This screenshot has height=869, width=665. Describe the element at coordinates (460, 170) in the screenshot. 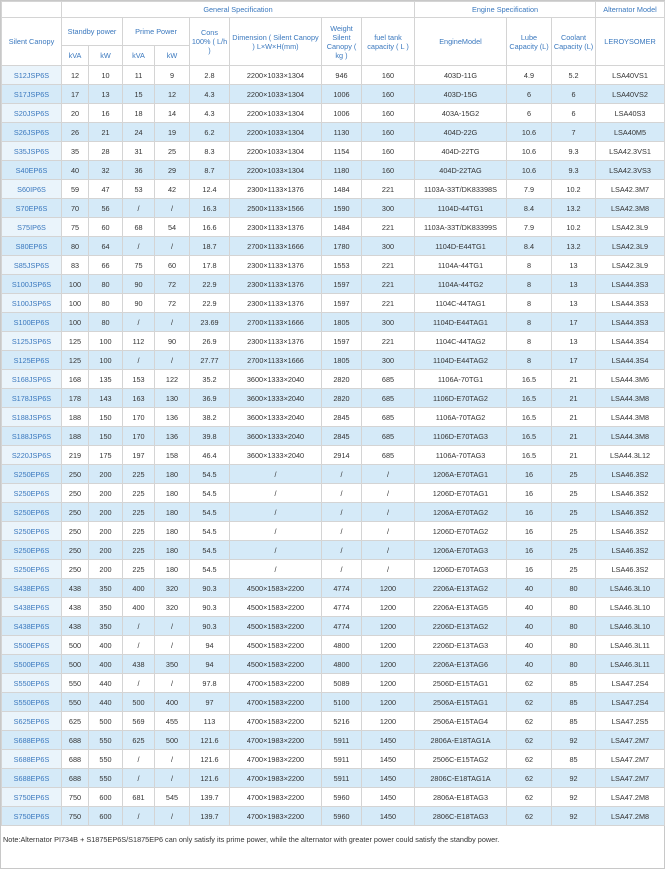

I see `engine-model-cell: 404D-22TAG` at that location.